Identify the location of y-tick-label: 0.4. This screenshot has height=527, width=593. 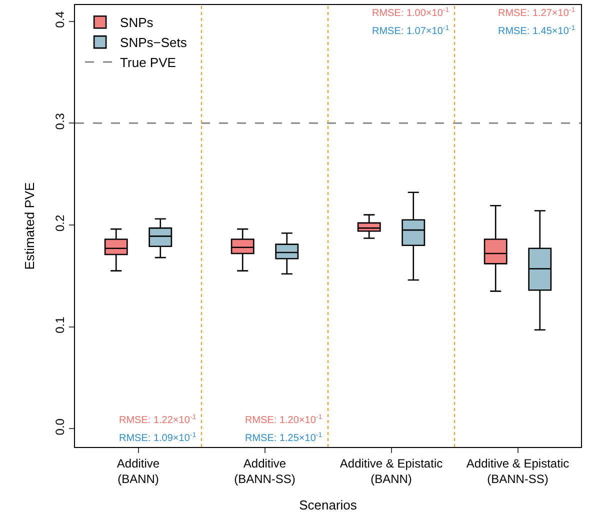
(60, 19).